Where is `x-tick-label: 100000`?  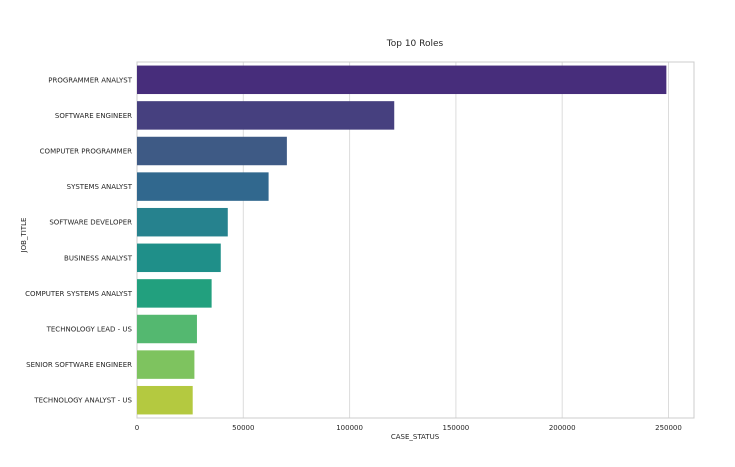
x-tick-label: 100000 is located at coordinates (349, 428).